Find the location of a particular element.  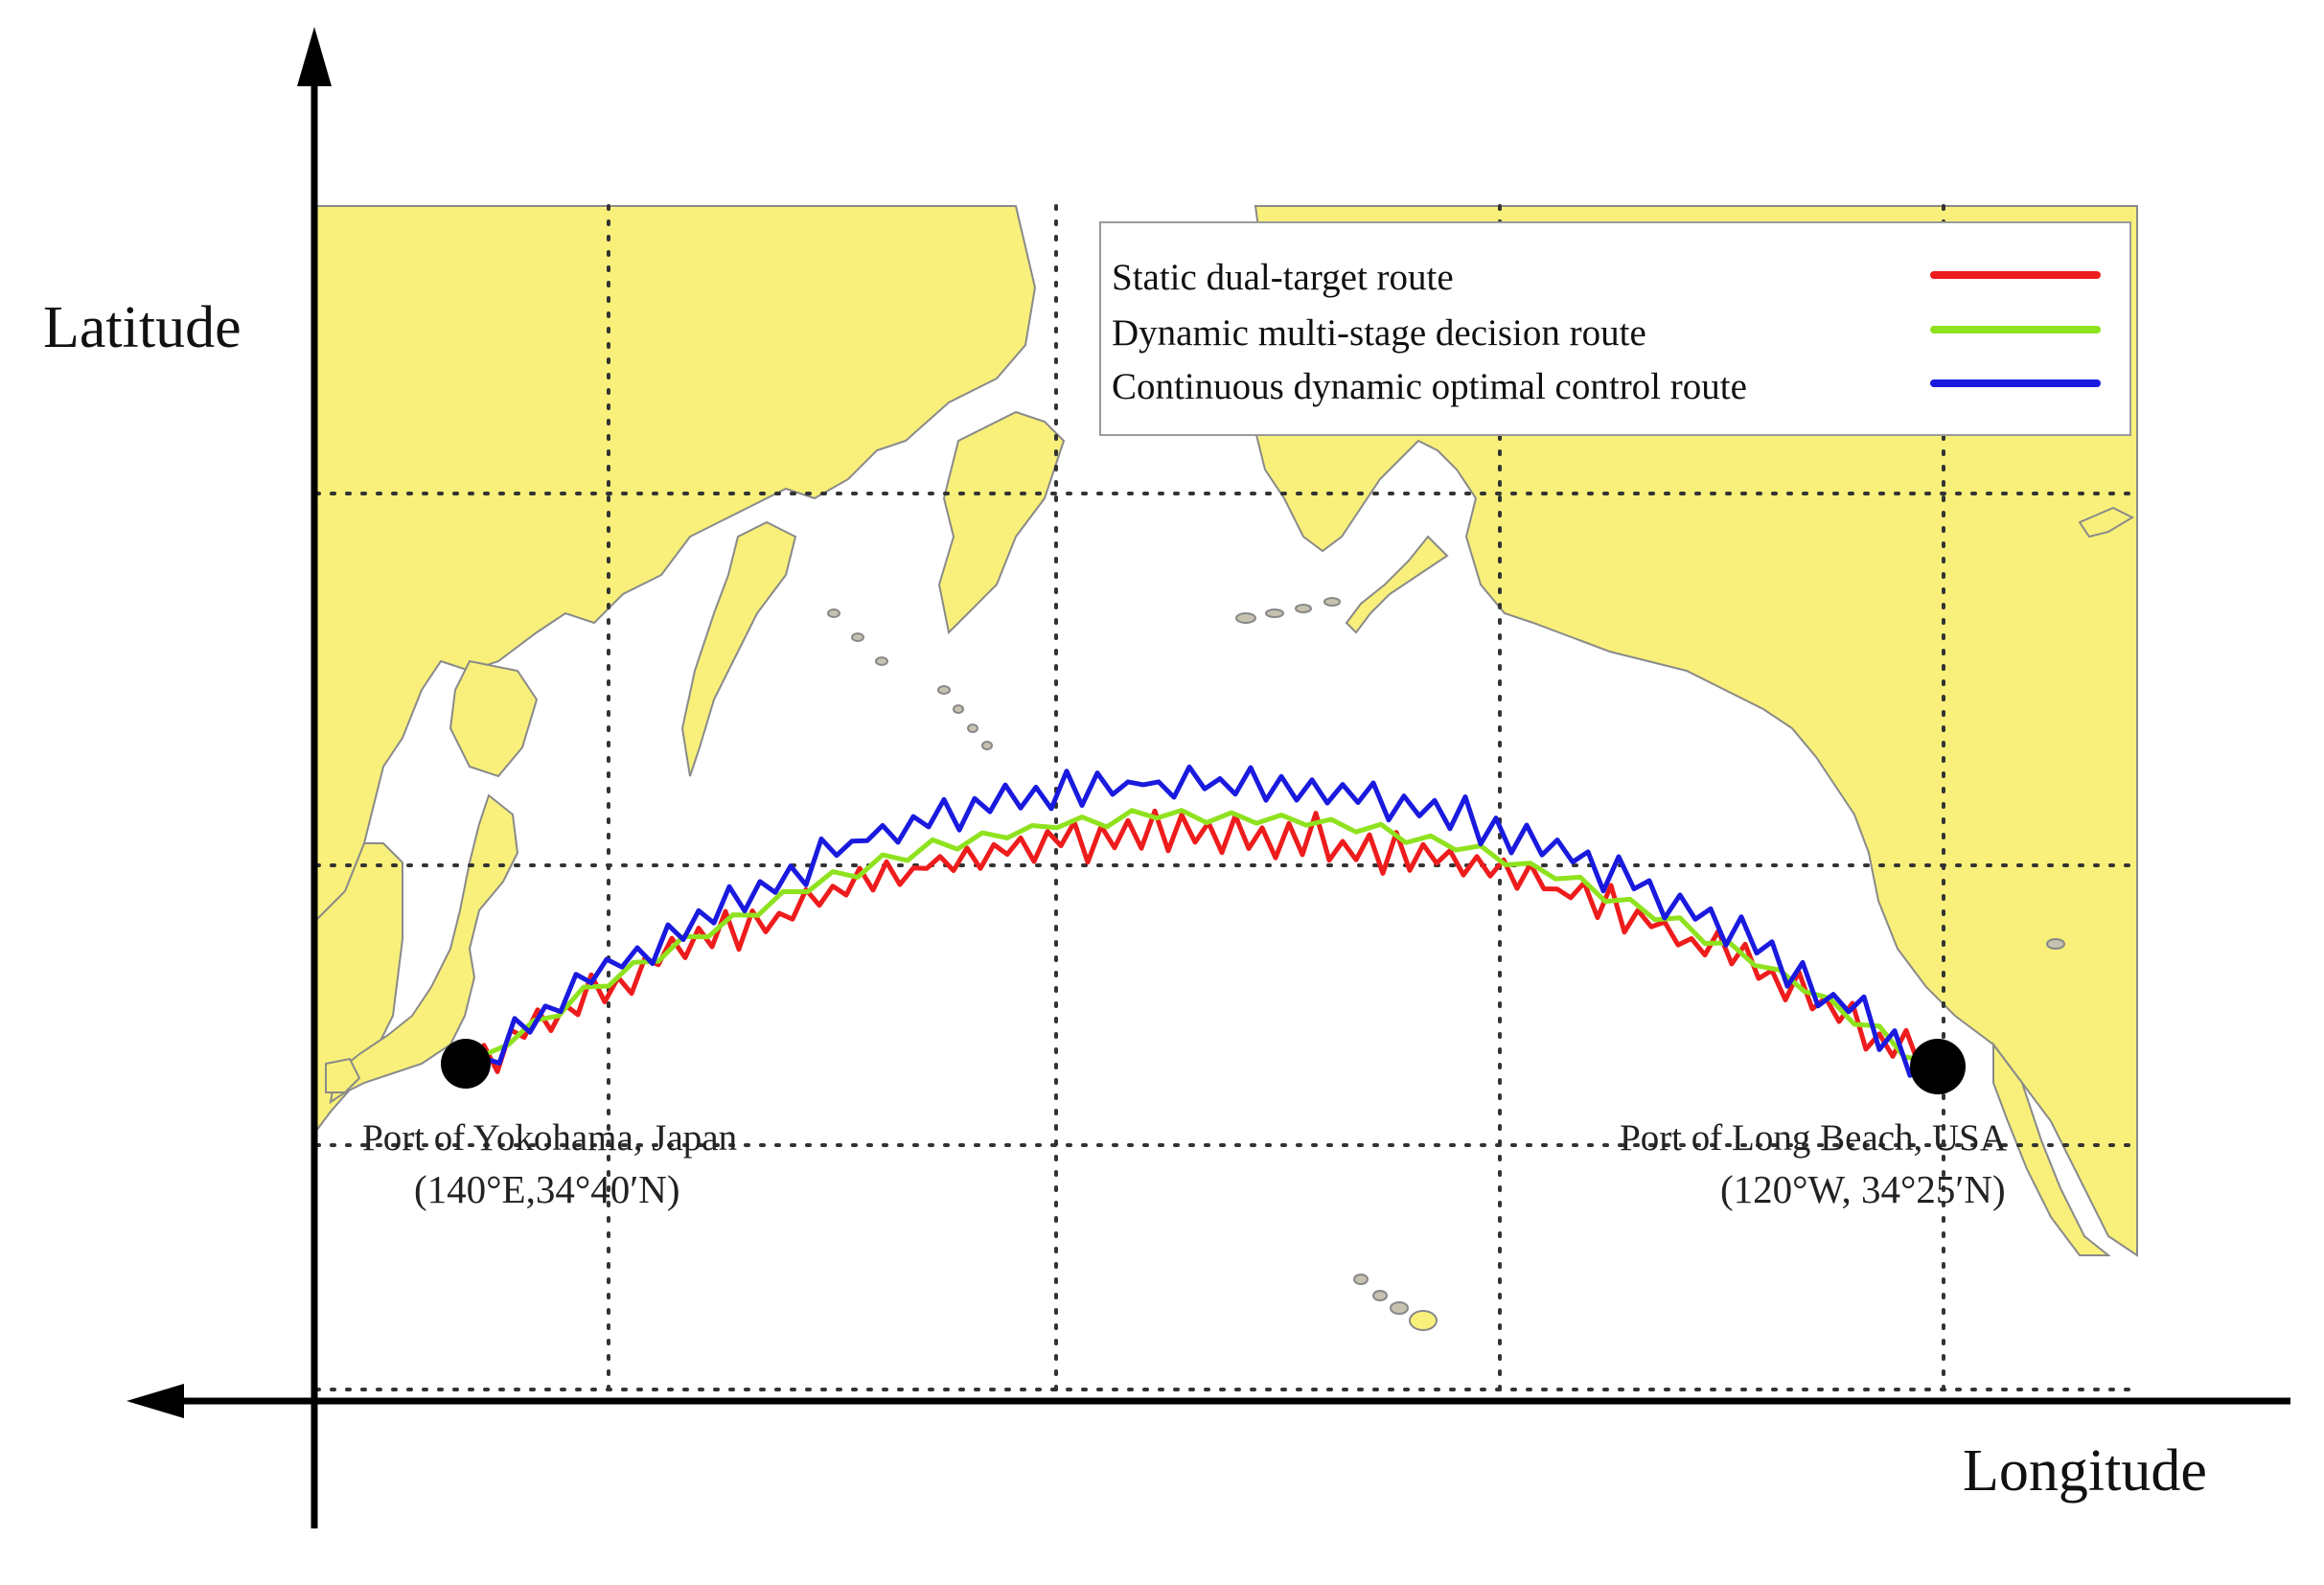

y-axis-title: Latitude is located at coordinates (142, 327).